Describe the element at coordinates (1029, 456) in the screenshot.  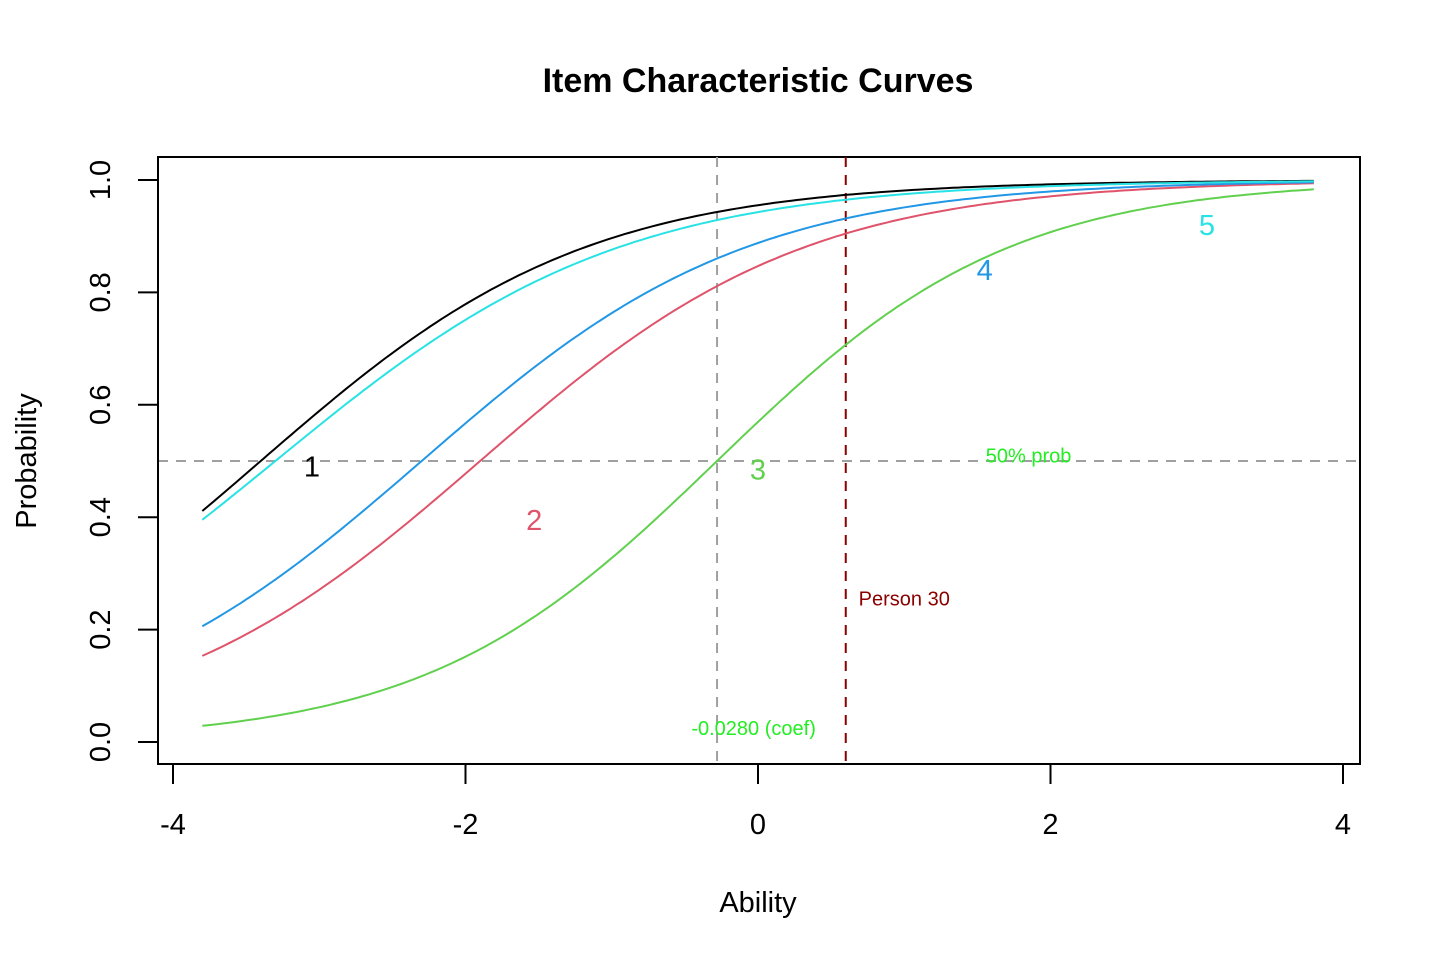
I see `annotation: 50% prob` at that location.